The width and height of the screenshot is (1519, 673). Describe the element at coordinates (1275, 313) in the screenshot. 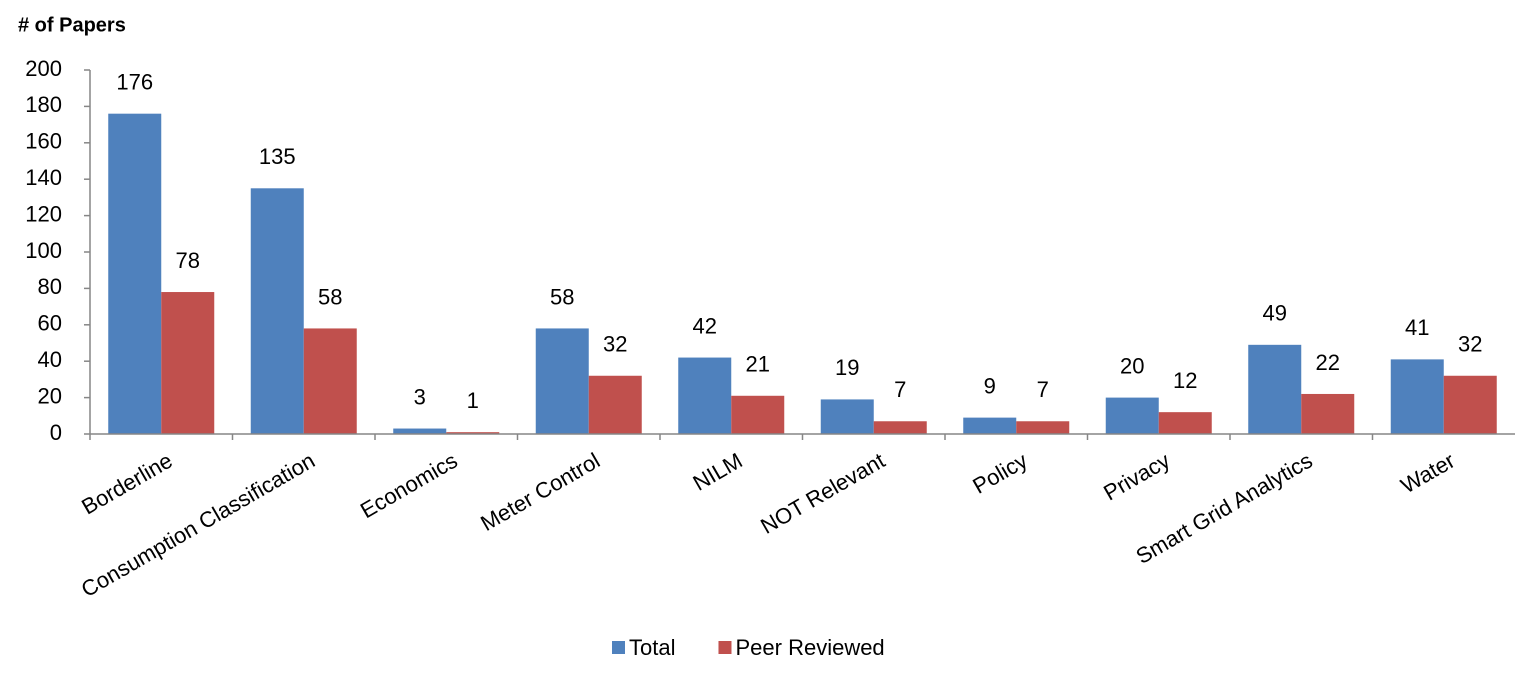

I see `value-label: 49` at that location.